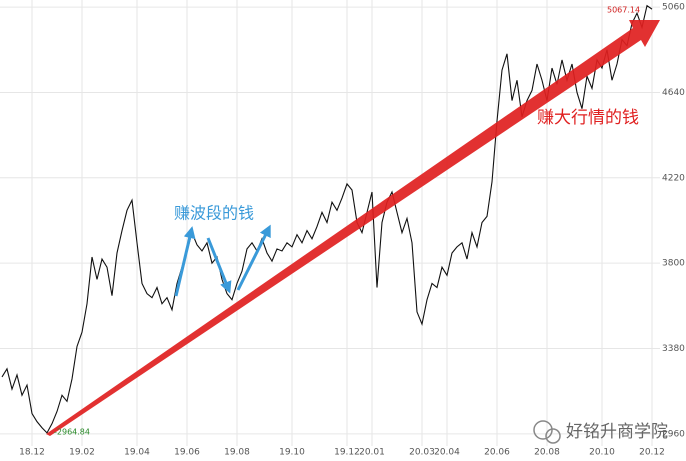 This screenshot has height=461, width=686. I want to click on trend-text: 赚大行情的钱, so click(588, 118).